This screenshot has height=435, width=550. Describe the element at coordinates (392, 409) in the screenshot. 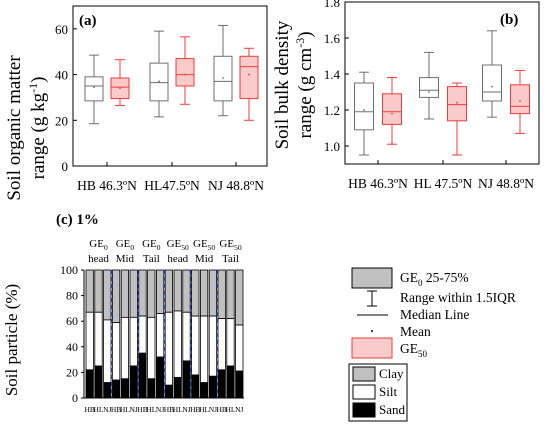

I see `legend-sand-label: Sand` at that location.